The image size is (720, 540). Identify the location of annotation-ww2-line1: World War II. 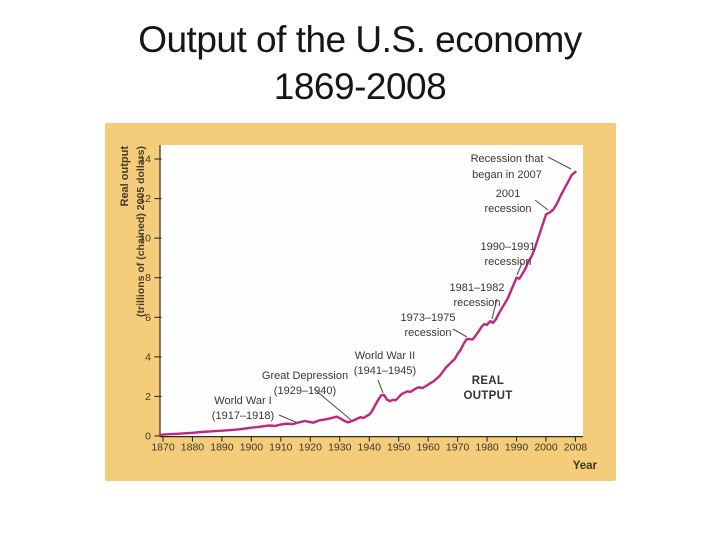
(385, 356).